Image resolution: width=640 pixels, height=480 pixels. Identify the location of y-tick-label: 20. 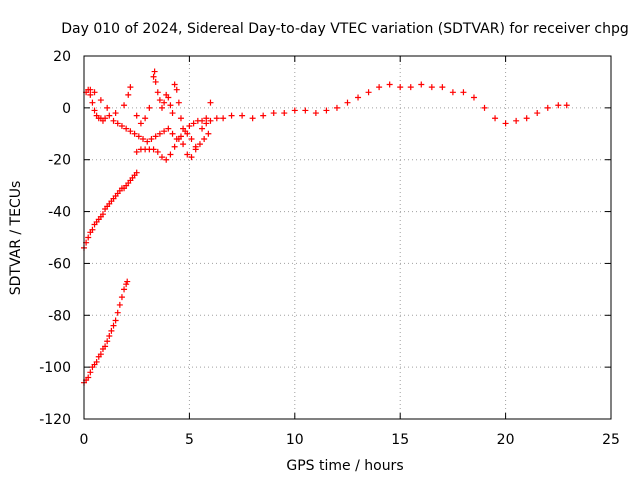
(62, 57).